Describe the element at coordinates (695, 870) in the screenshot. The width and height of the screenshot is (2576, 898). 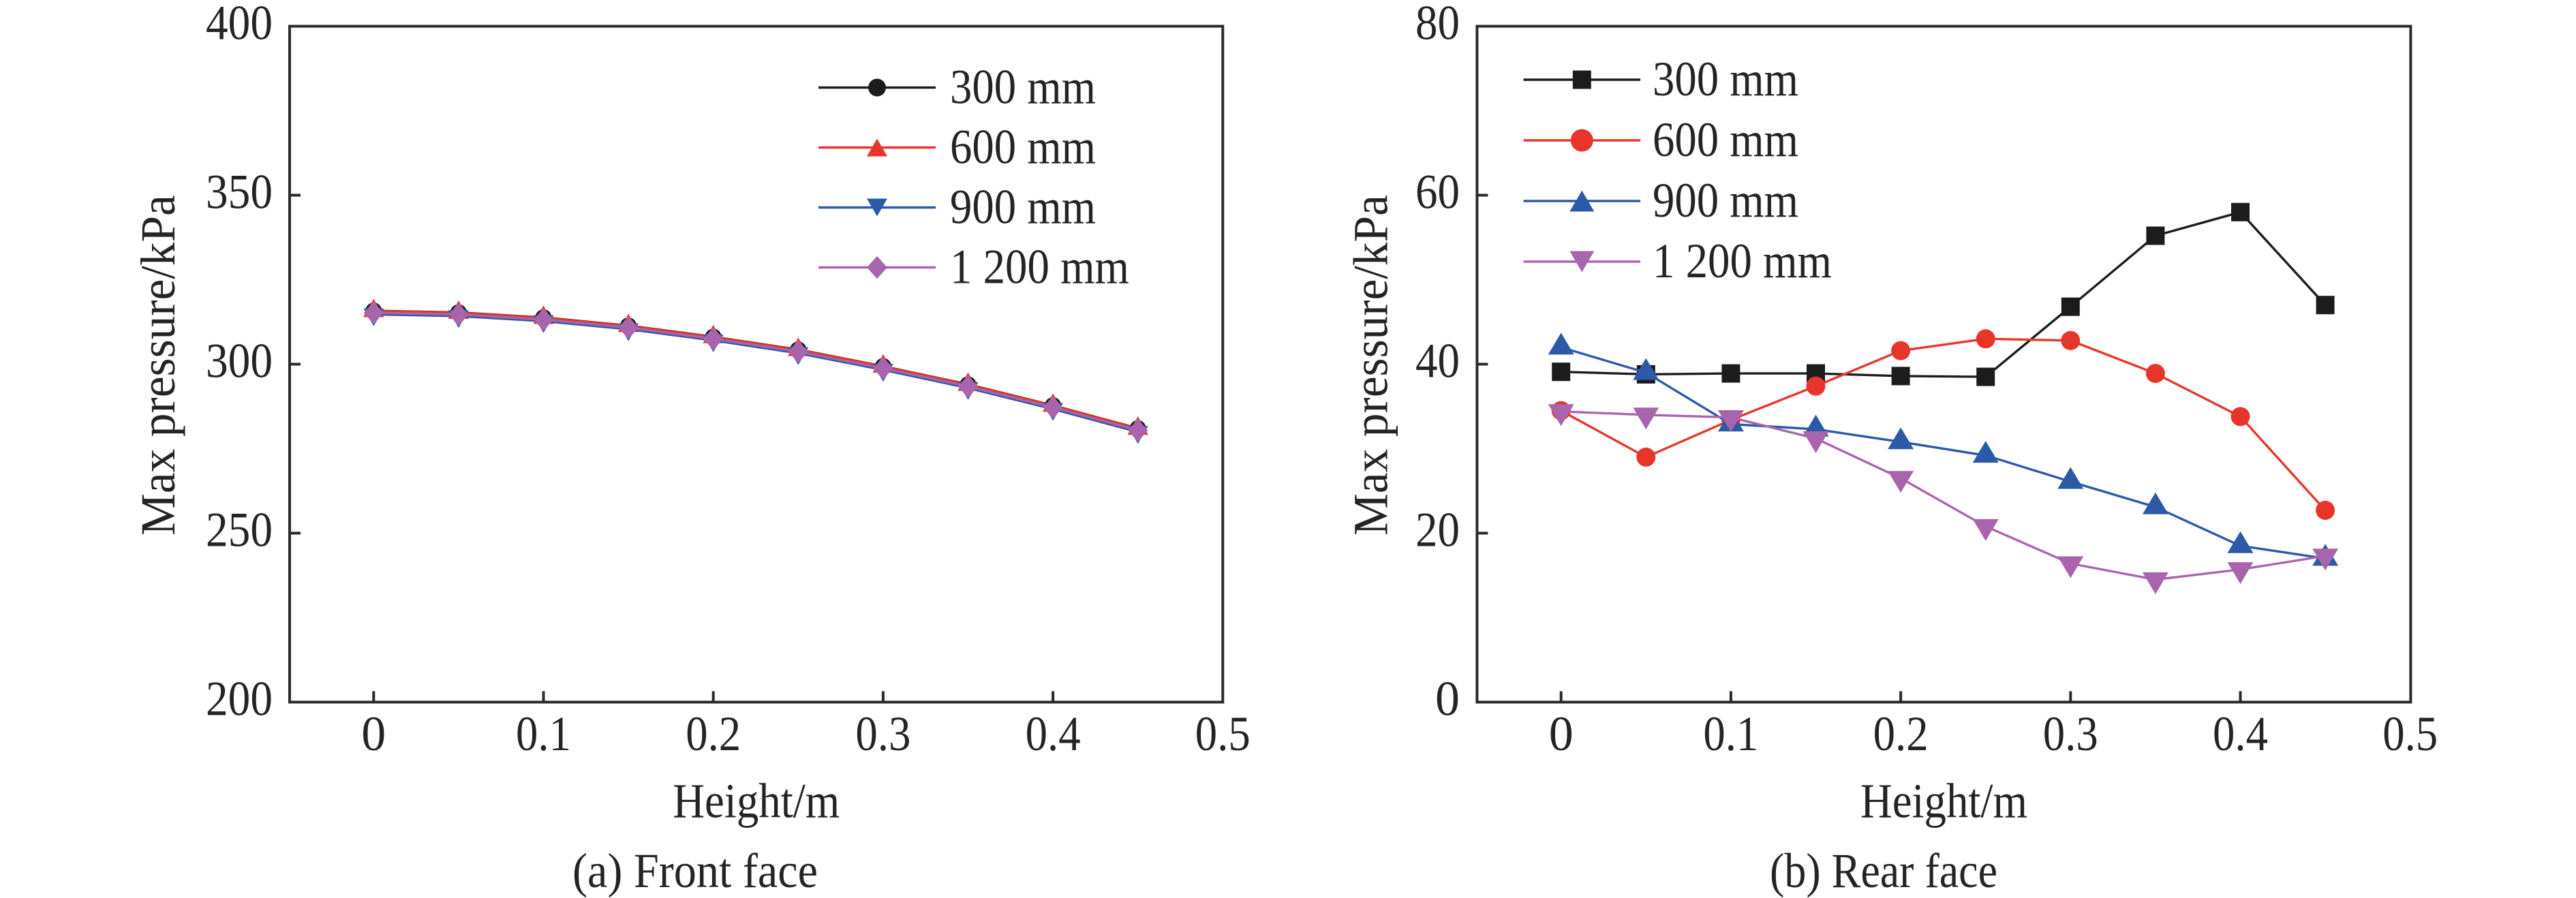
I see `svg-text: (a) Front face` at that location.